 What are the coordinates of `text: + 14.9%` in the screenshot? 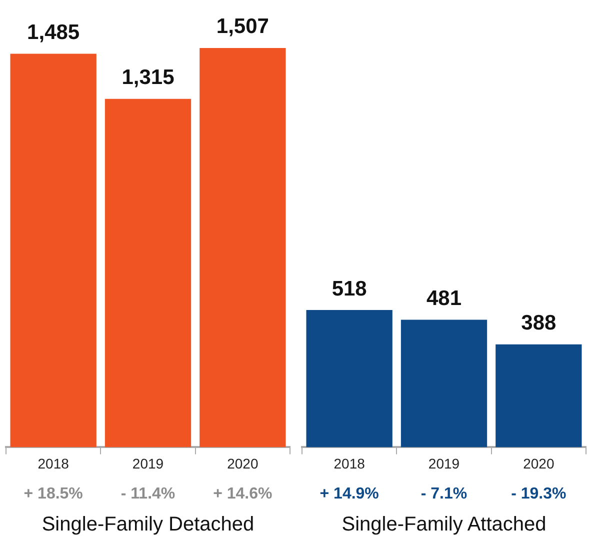 It's located at (349, 494).